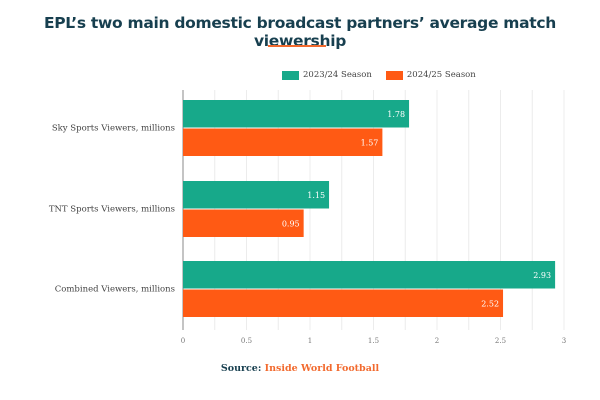 This screenshot has width=600, height=400. I want to click on category-label: Sky Sports Viewers, millions, so click(113, 129).